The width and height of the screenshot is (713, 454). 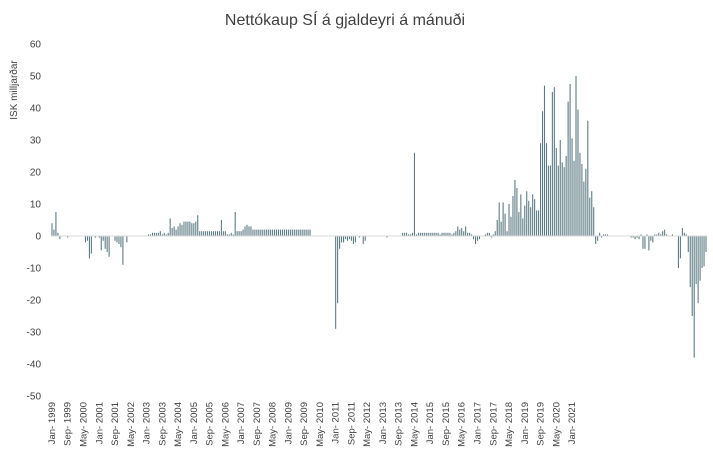 I want to click on x-tick-label: Sep- 2011, so click(x=351, y=423).